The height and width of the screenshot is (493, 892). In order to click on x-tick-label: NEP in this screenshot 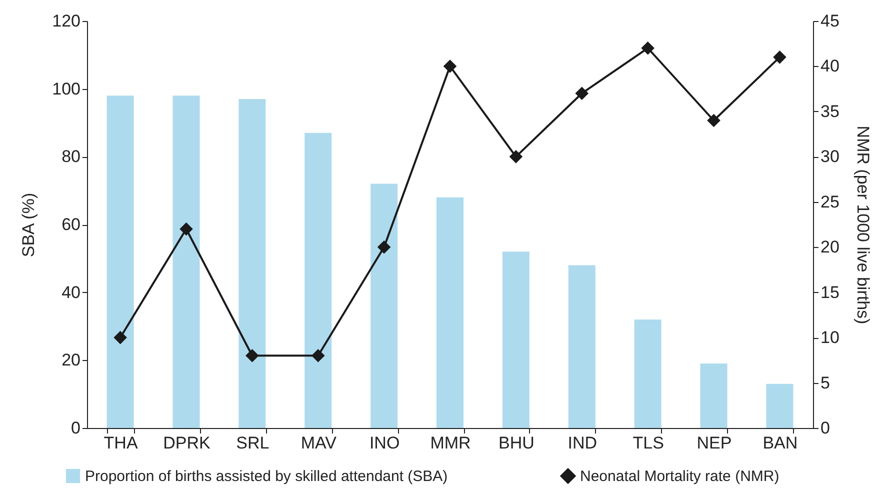, I will do `click(714, 443)`.